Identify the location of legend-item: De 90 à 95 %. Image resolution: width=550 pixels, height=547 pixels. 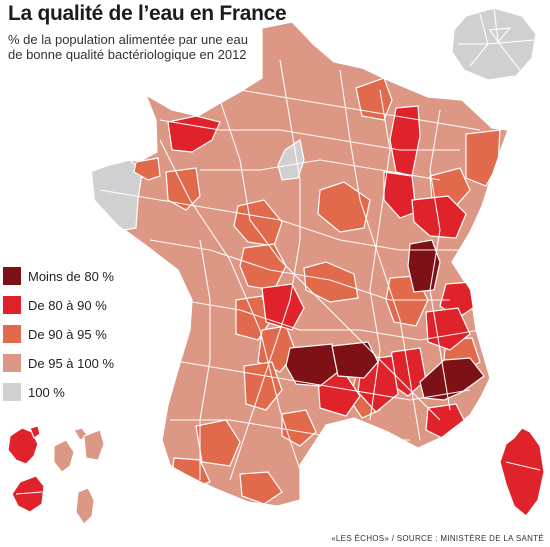
(58, 334).